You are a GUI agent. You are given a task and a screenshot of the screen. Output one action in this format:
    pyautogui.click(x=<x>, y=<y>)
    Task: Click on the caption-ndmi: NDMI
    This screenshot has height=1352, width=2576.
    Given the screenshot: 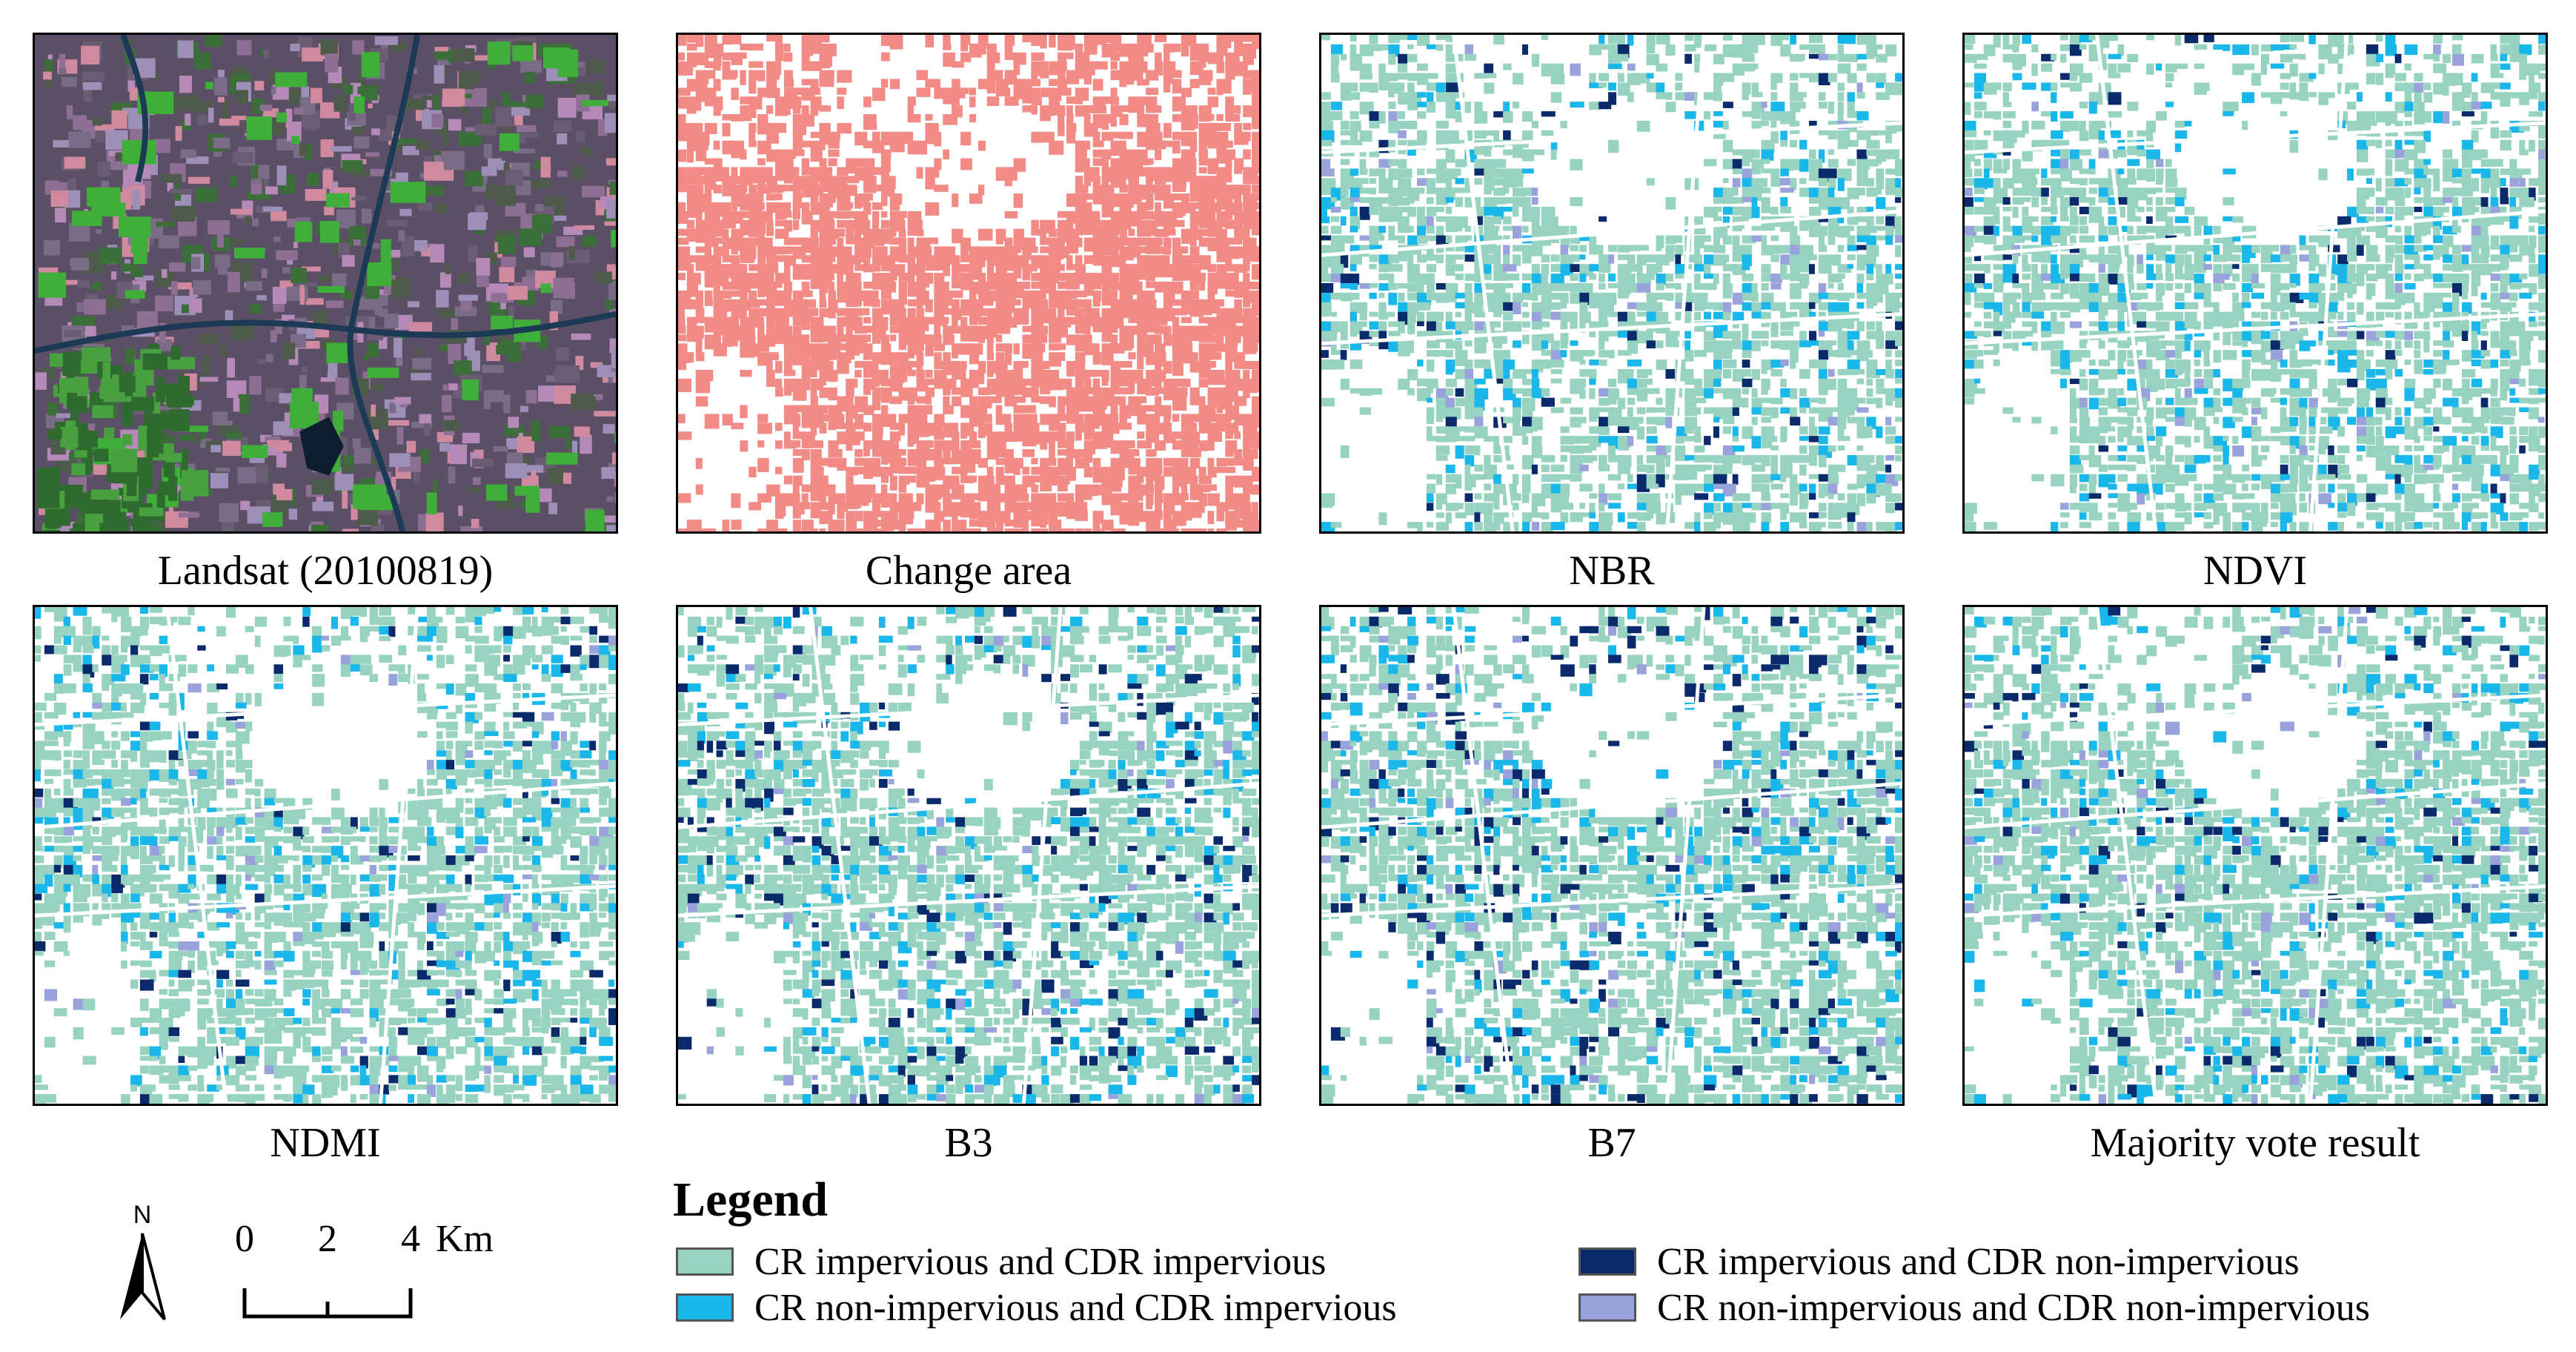 What is the action you would take?
    pyautogui.click(x=325, y=1143)
    